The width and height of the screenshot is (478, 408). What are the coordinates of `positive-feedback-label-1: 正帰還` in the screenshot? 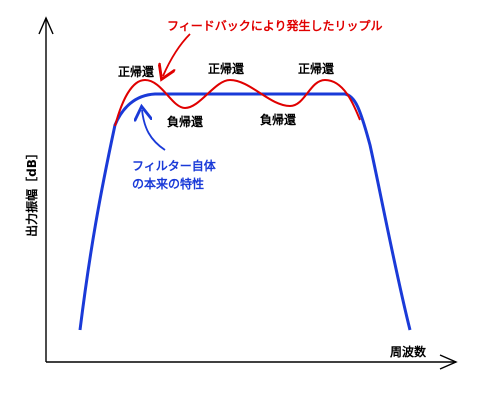 It's located at (136, 71).